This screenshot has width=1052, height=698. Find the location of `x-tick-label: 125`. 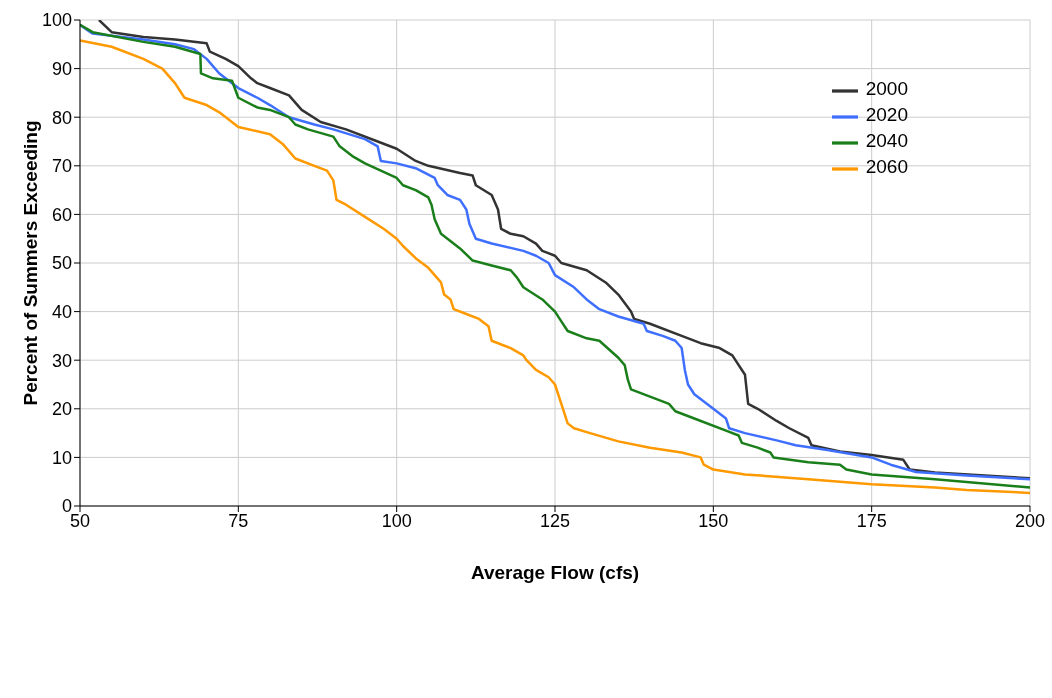

x-tick-label: 125 is located at coordinates (555, 520).